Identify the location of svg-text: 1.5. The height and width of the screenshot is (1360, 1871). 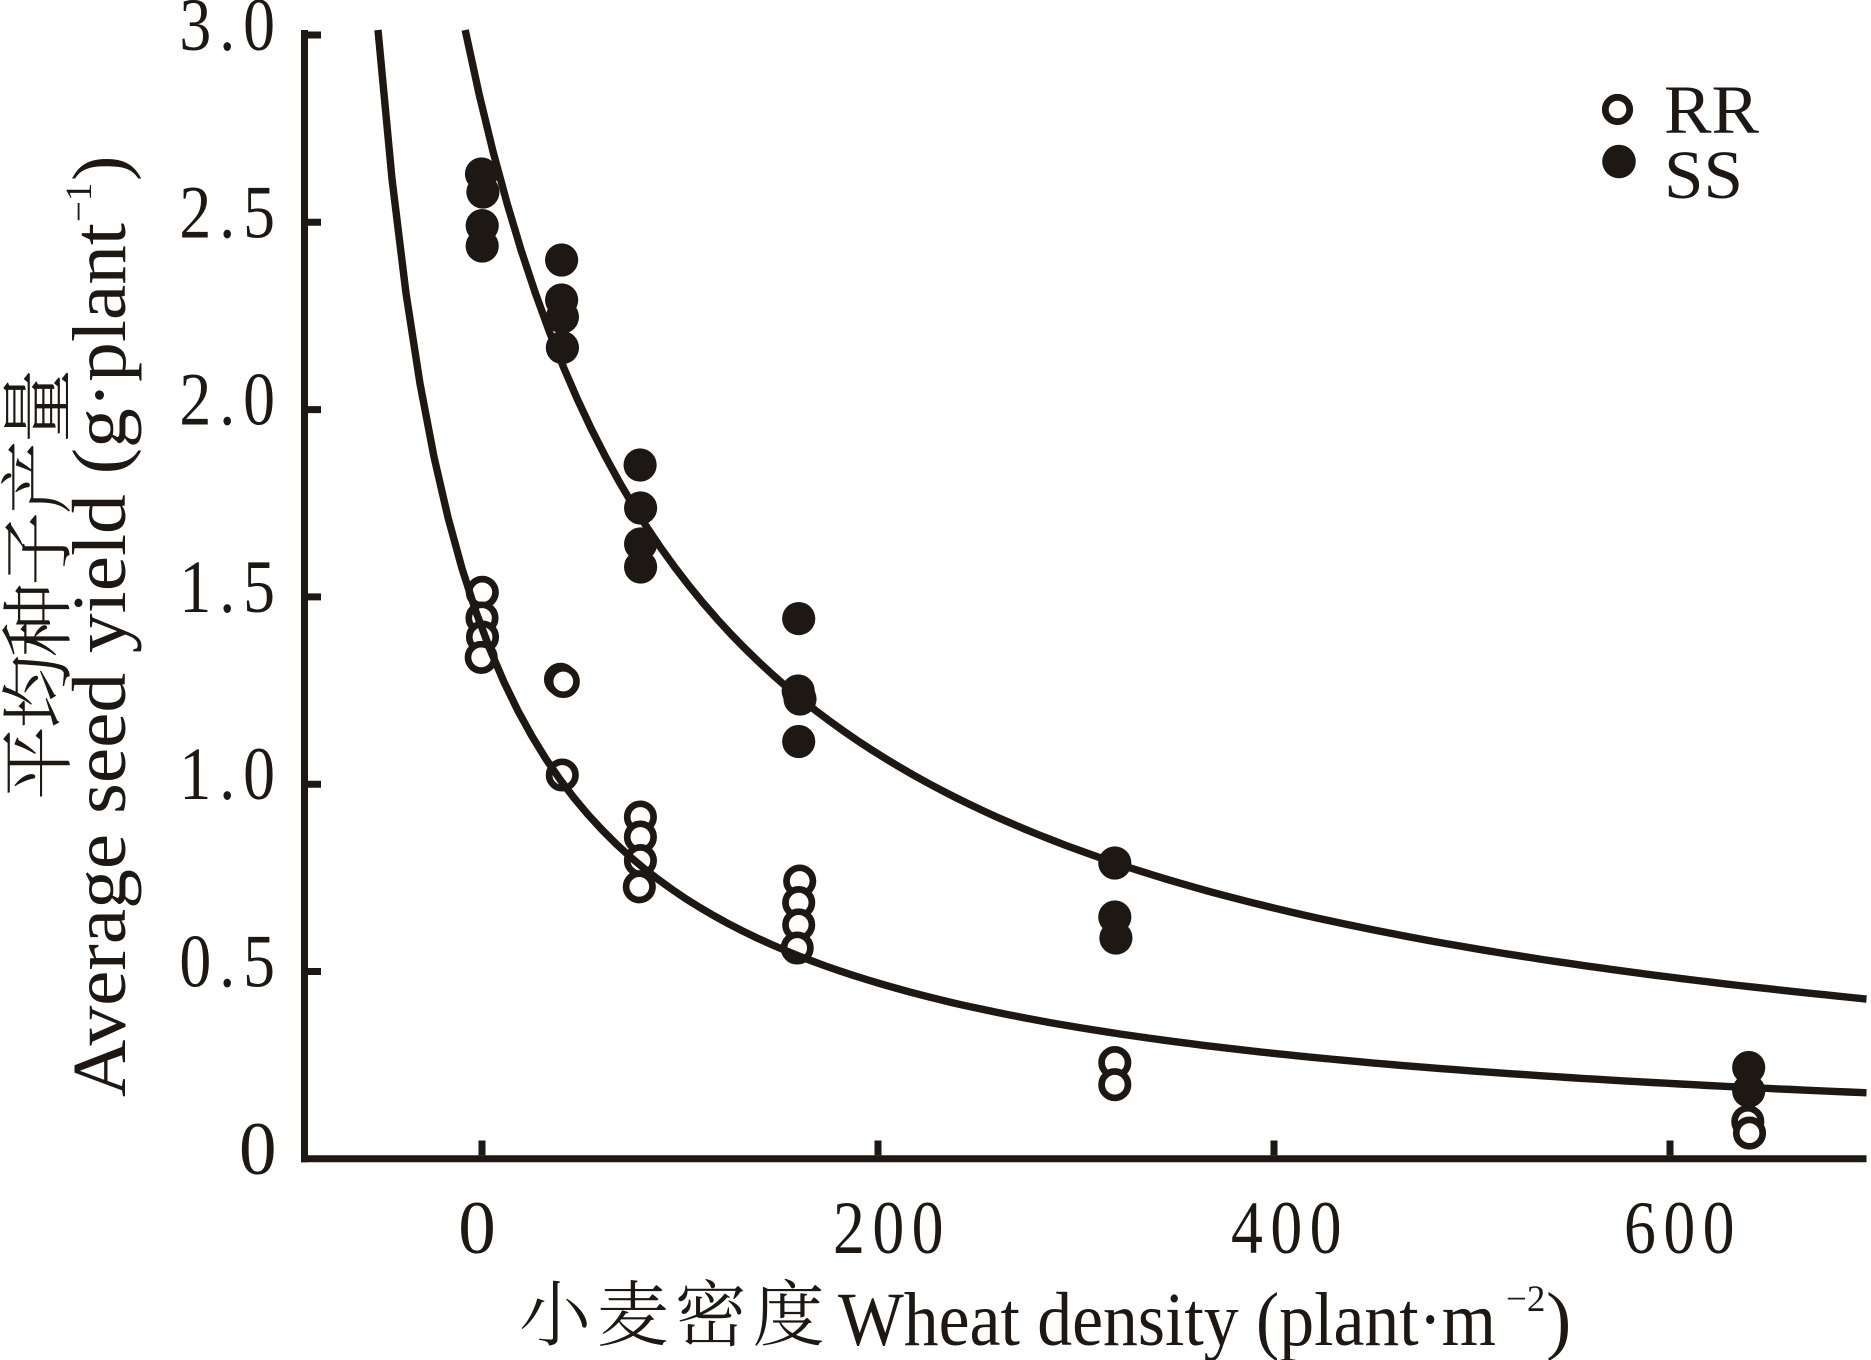
(231, 587).